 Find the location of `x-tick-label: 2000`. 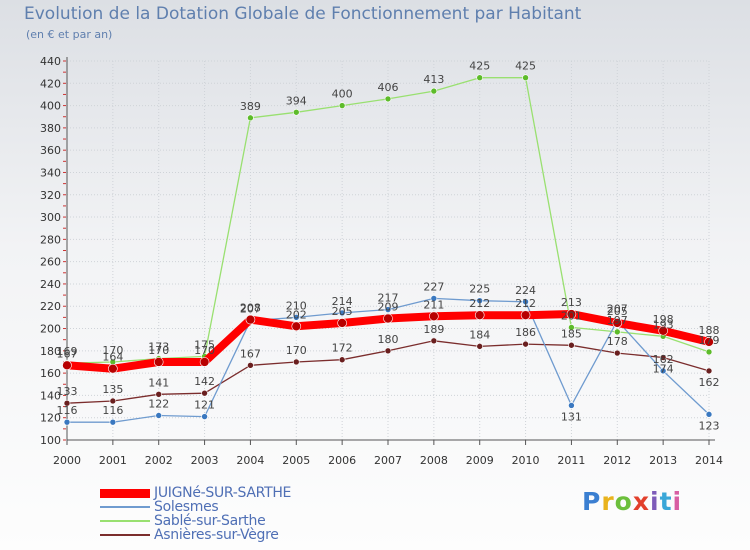

x-tick-label: 2000 is located at coordinates (67, 460).